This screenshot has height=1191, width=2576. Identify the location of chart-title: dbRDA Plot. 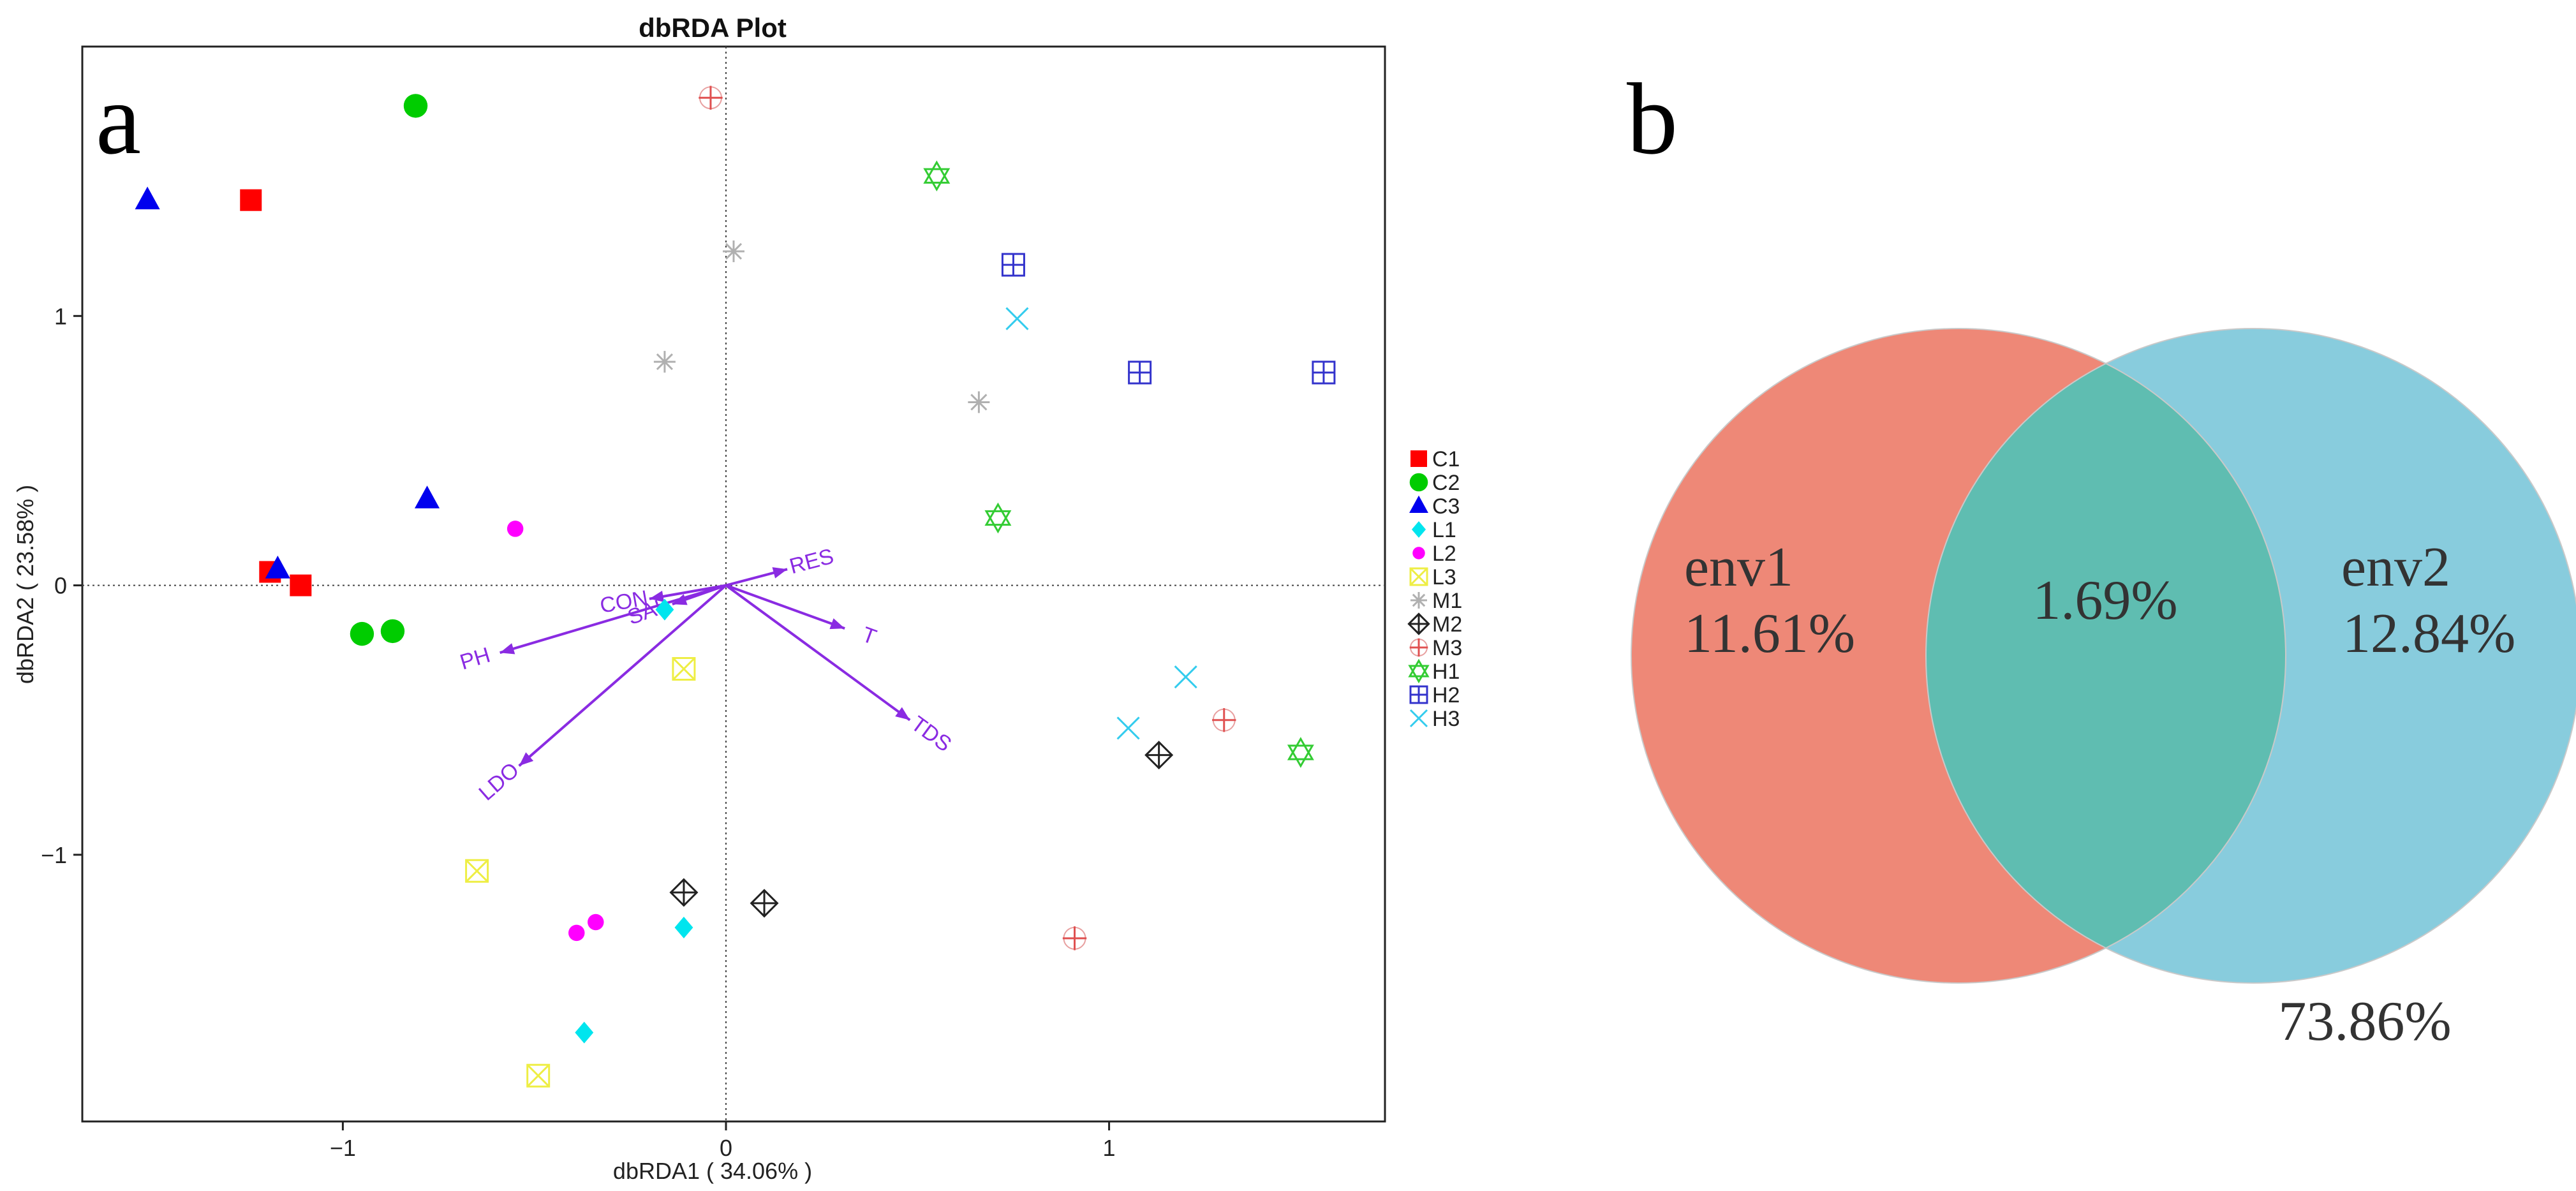
(713, 28).